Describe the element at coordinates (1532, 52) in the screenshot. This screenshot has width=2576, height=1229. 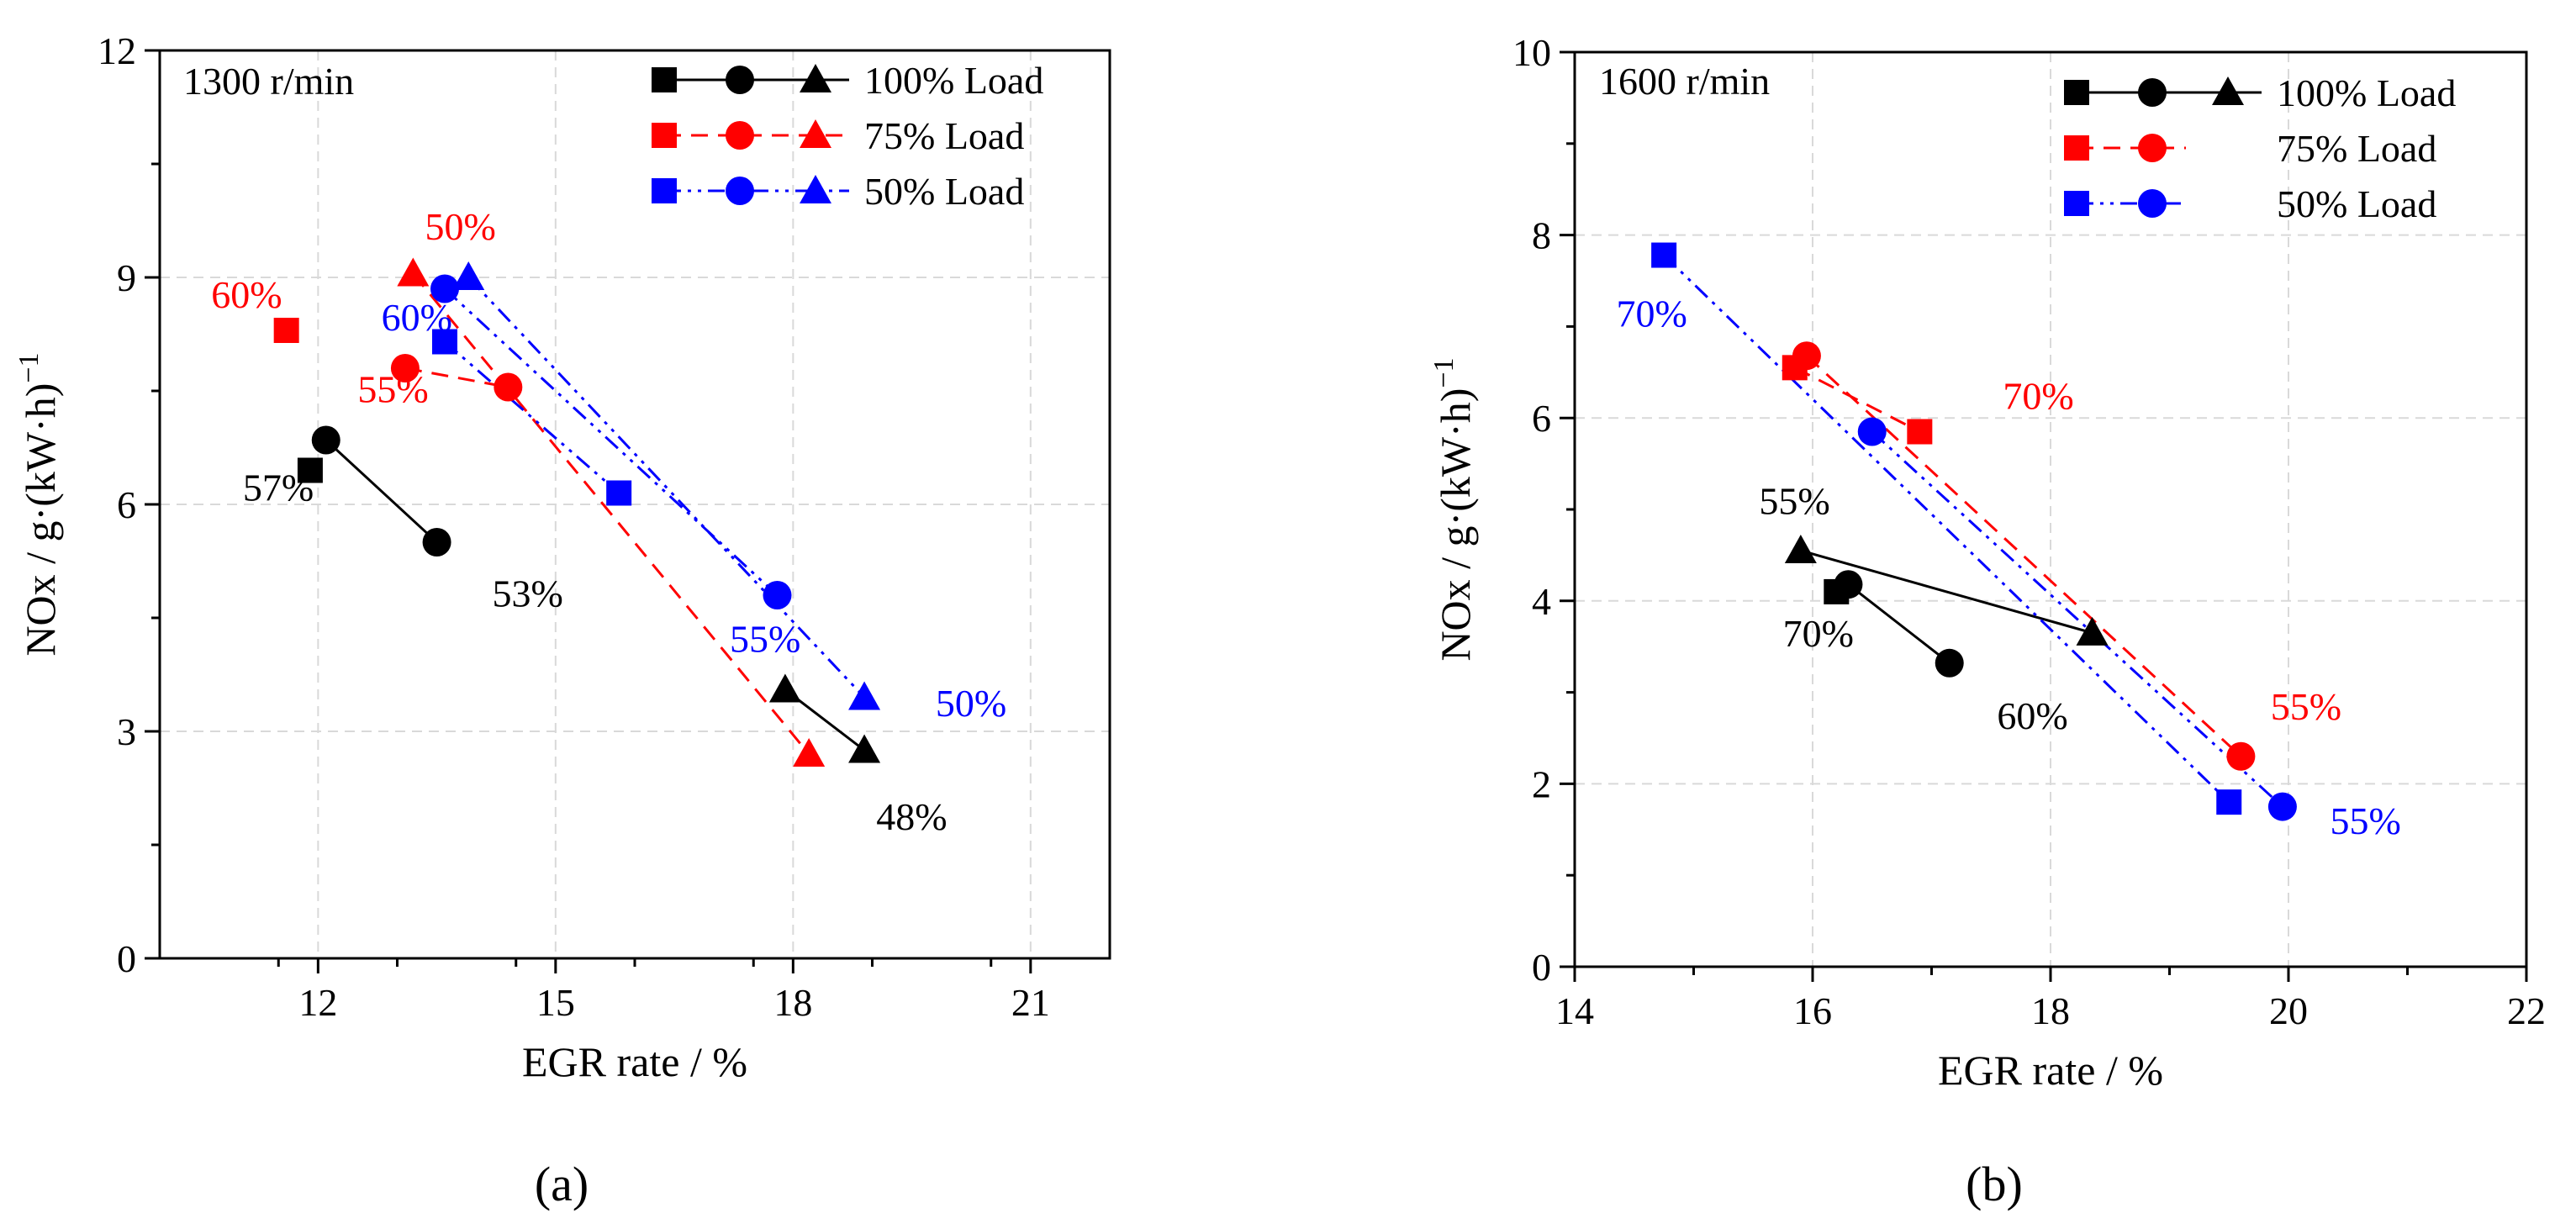
I see `y-tick-label-5: 10` at that location.